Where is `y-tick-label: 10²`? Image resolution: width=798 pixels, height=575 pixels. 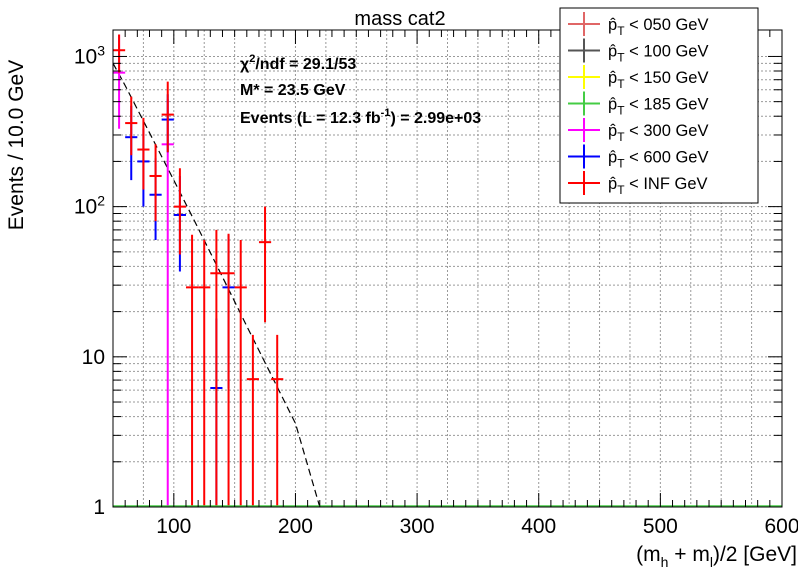
y-tick-label: 10² is located at coordinates (89, 206).